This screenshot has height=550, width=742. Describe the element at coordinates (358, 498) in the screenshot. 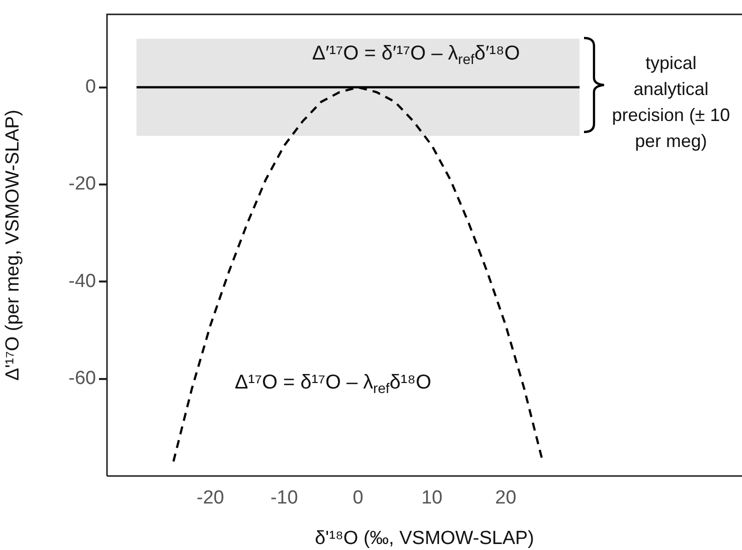

I see `x-tick-label: 0` at that location.